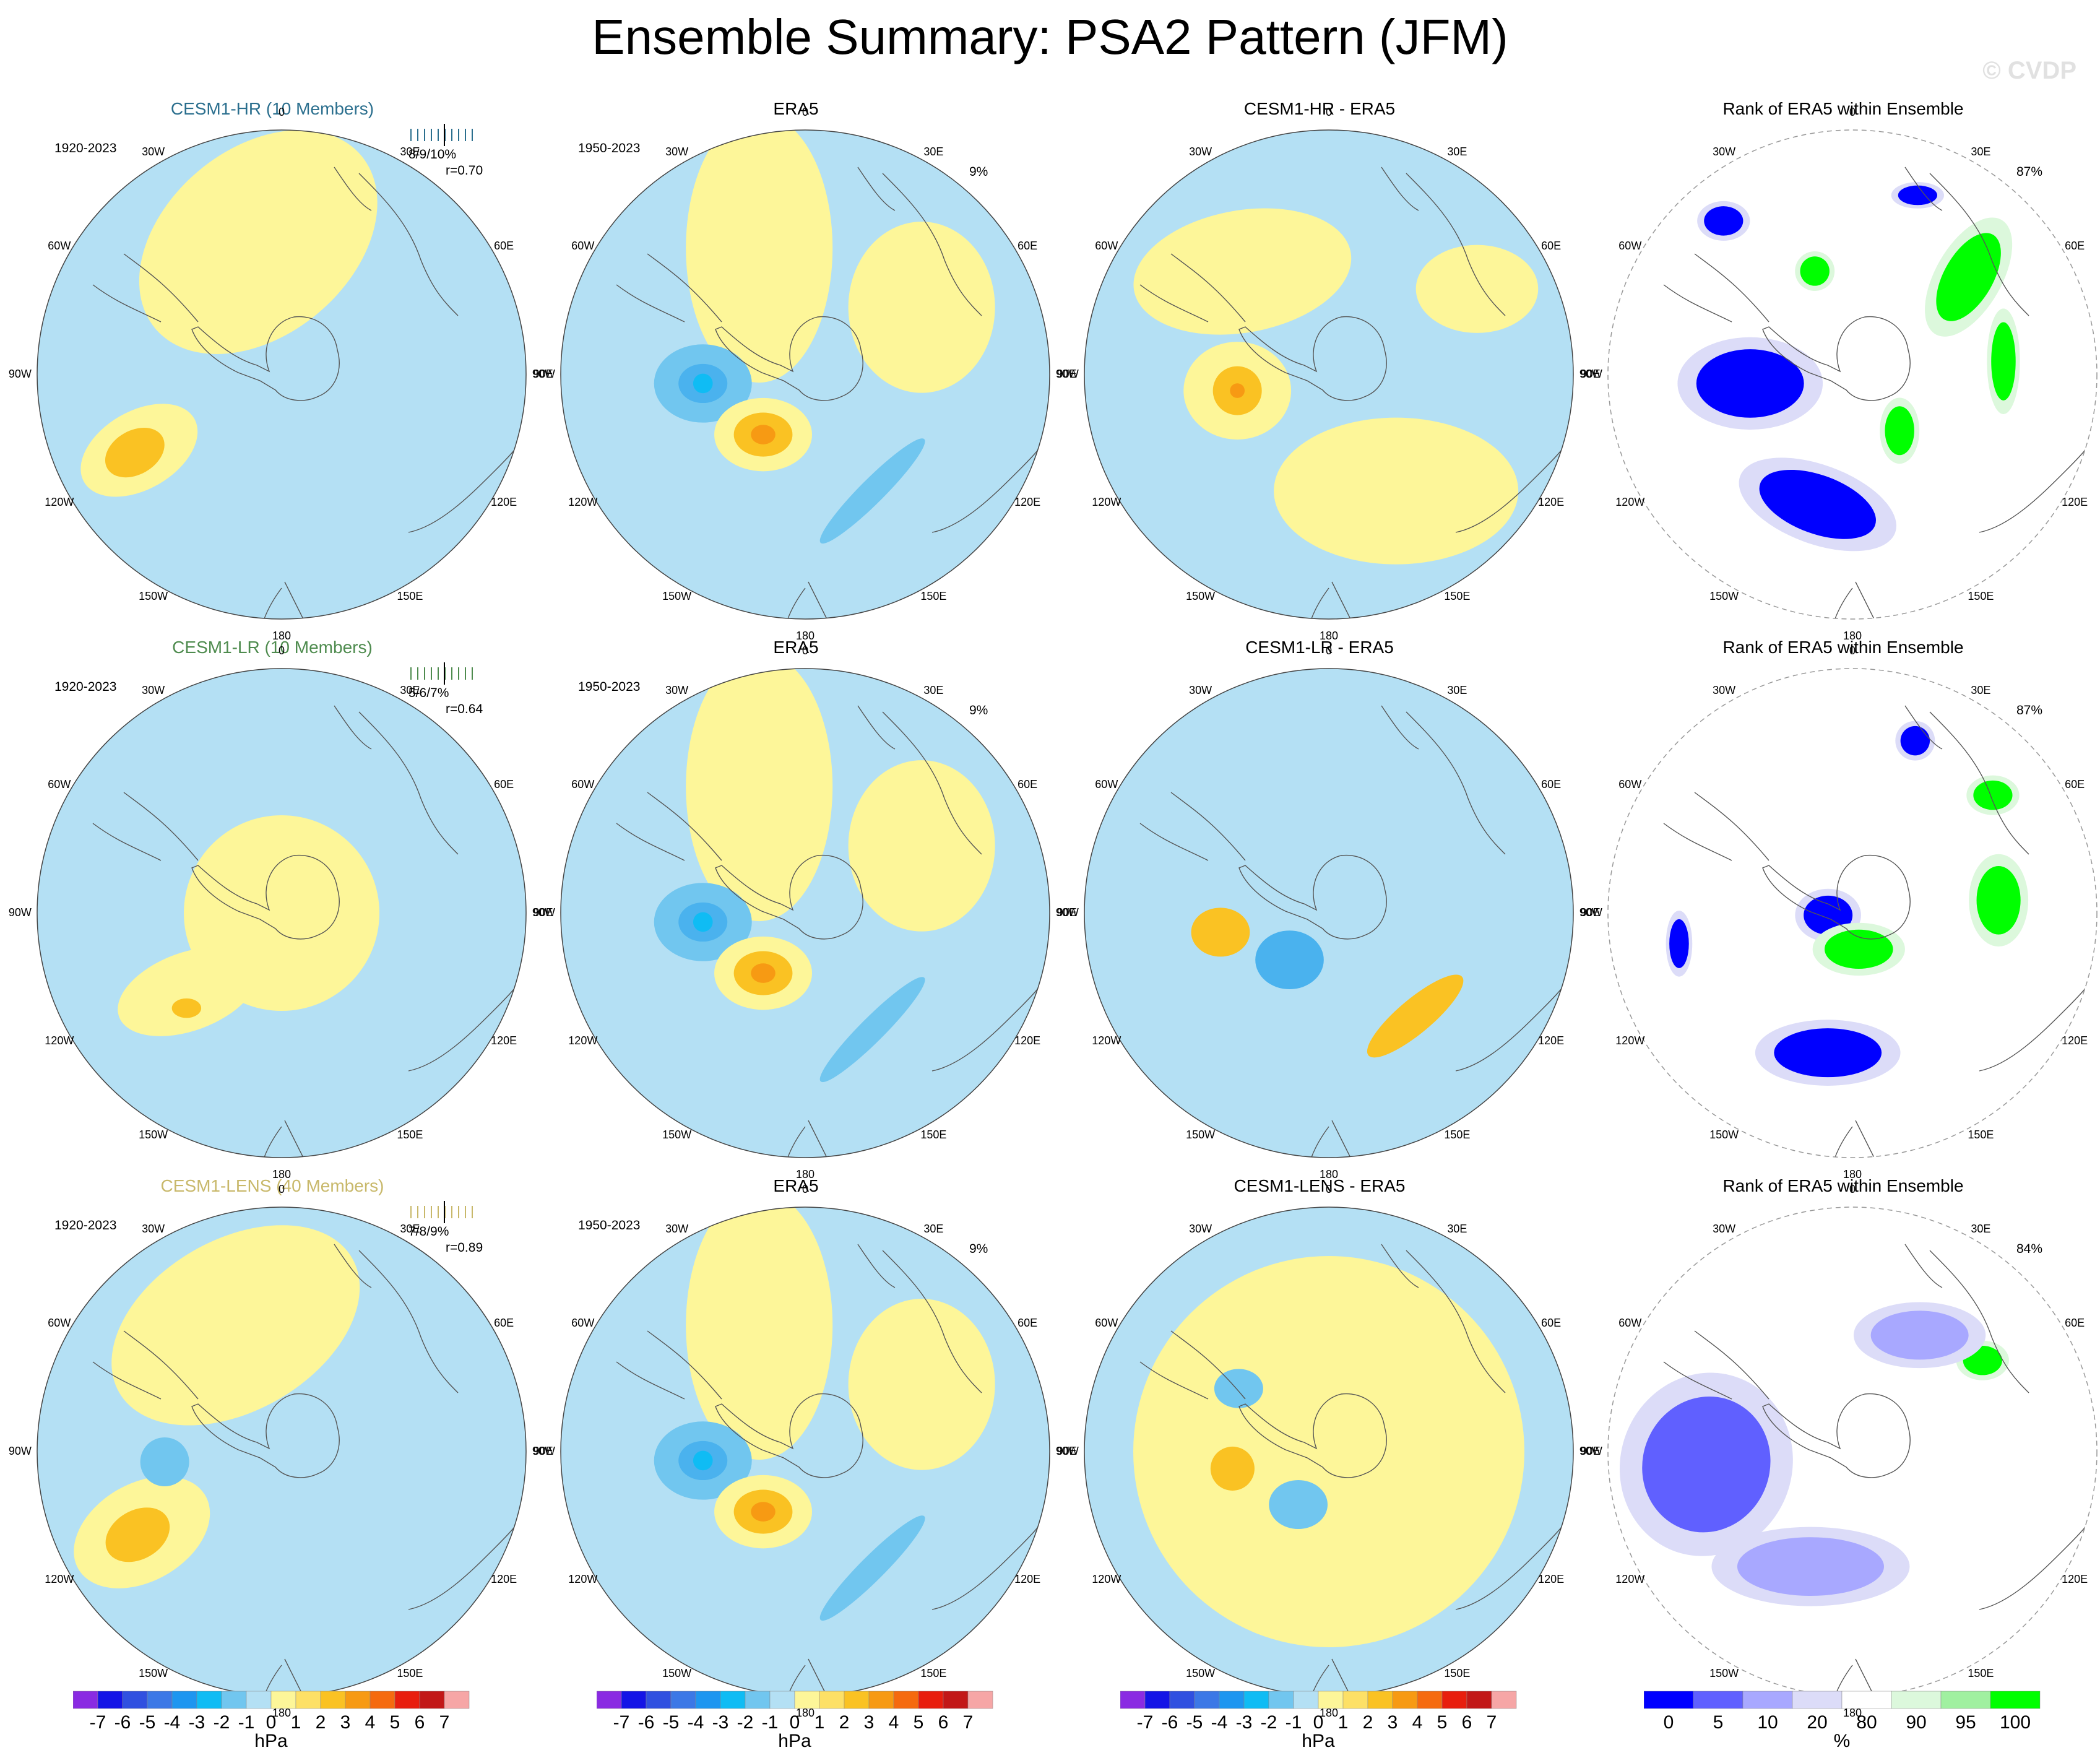 This screenshot has width=2100, height=1763. Describe the element at coordinates (85, 148) in the screenshot. I see `period-label: 1920-2023` at that location.